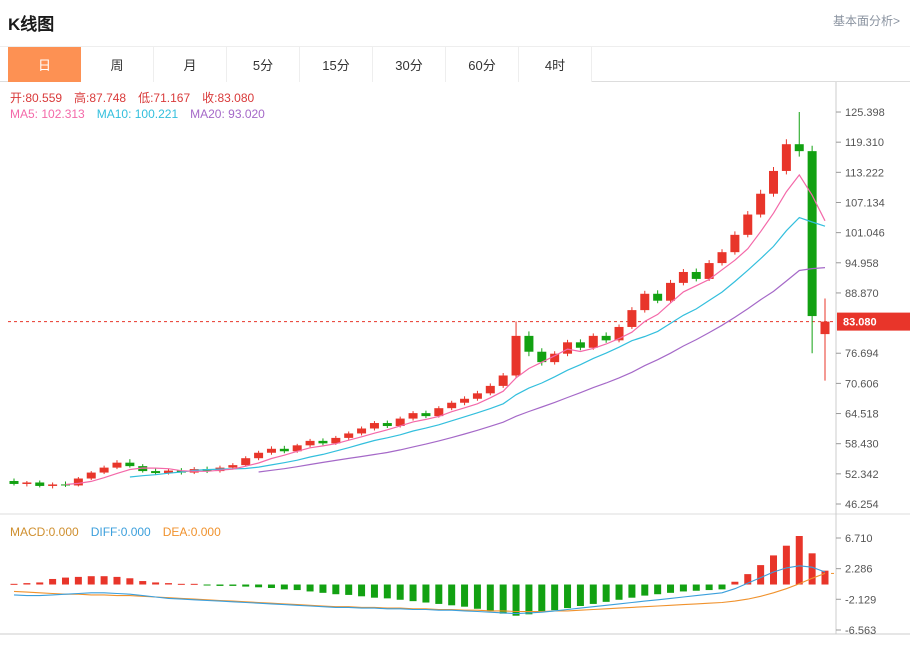 This screenshot has height=651, width=910. Describe the element at coordinates (865, 203) in the screenshot. I see `svg-text: 107.134` at that location.